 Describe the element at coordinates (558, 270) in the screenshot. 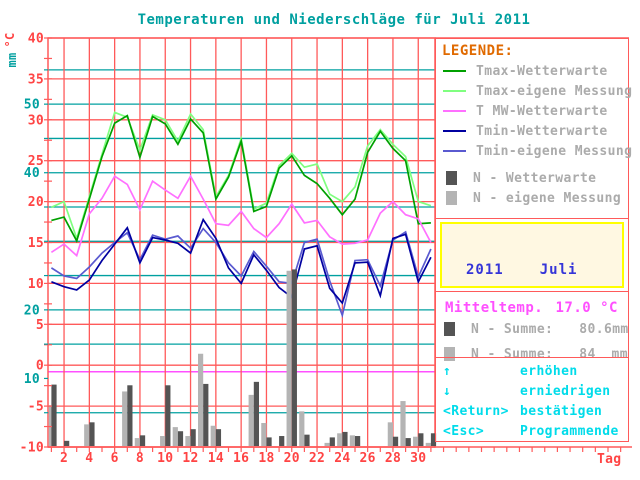

I see `month-value: Juli` at that location.